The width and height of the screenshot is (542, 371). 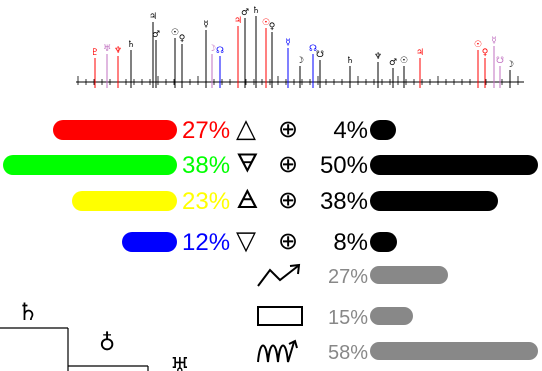 I want to click on quadrant-q4-icon: ⊕, so click(x=288, y=241).